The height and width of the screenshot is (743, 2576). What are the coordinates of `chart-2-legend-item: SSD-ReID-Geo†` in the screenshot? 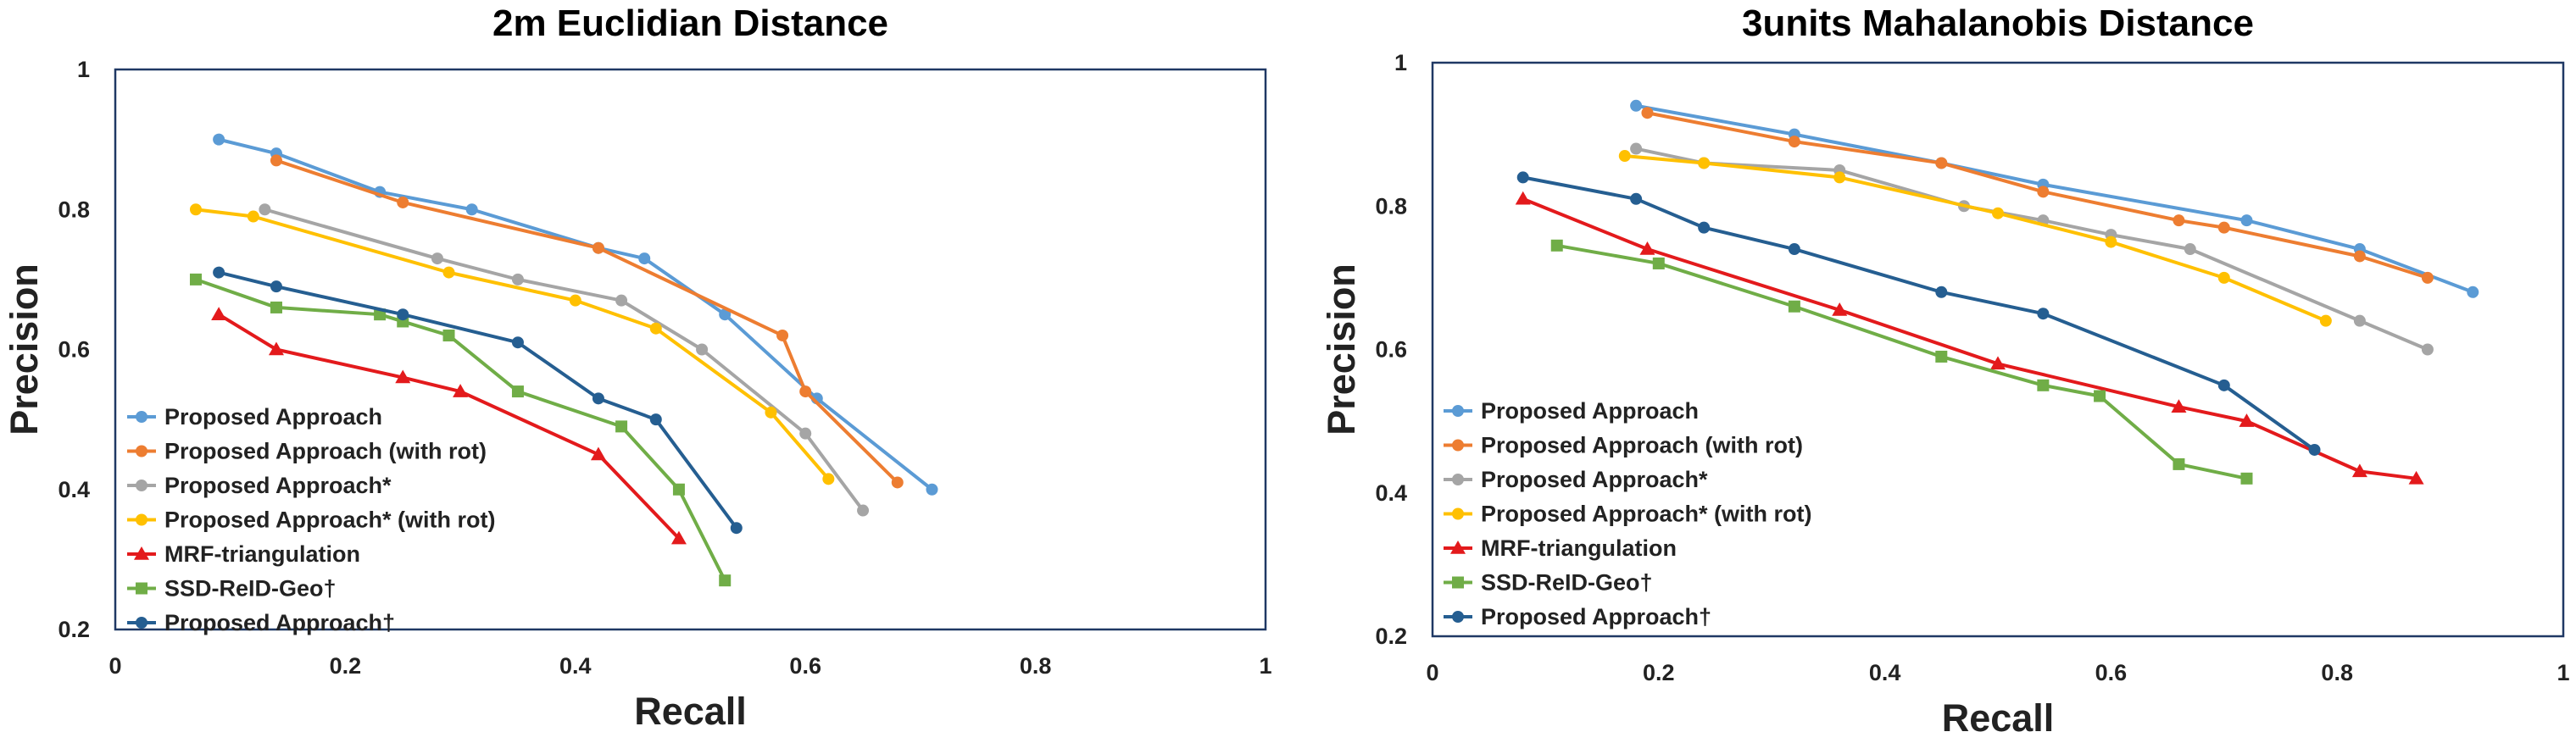 It's located at (1548, 583).